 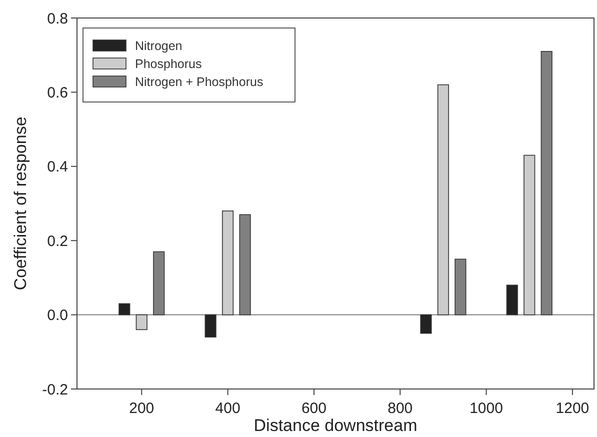 I want to click on y-tick-label: 0.2, so click(x=57, y=241).